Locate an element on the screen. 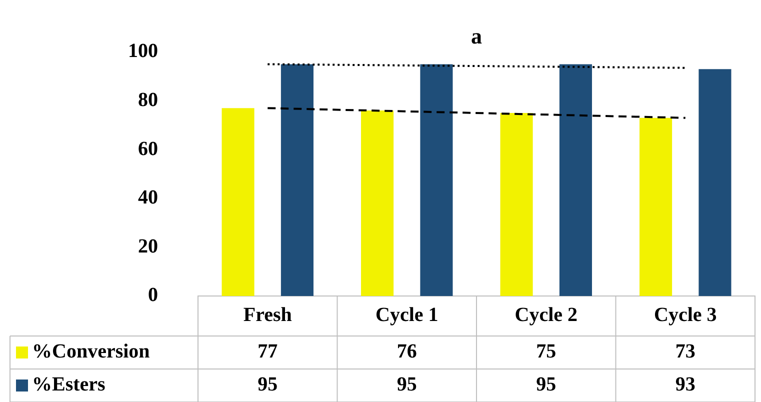 The height and width of the screenshot is (402, 761). y-tick-label: 20 is located at coordinates (148, 246).